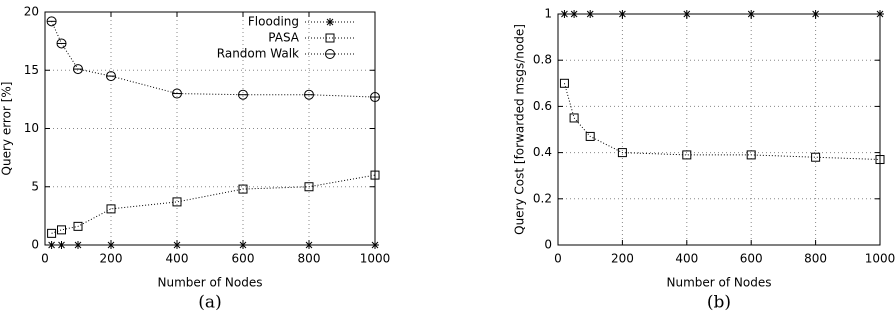 The width and height of the screenshot is (896, 320). What do you see at coordinates (31, 128) in the screenshot?
I see `y-tick-label: 10` at bounding box center [31, 128].